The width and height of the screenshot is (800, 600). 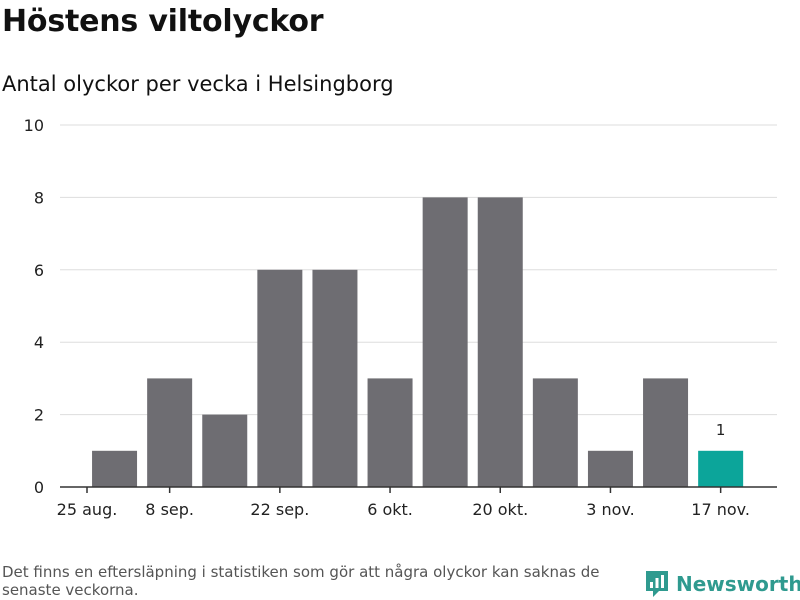 I want to click on brand-logo: Newsworthy, so click(x=722, y=584).